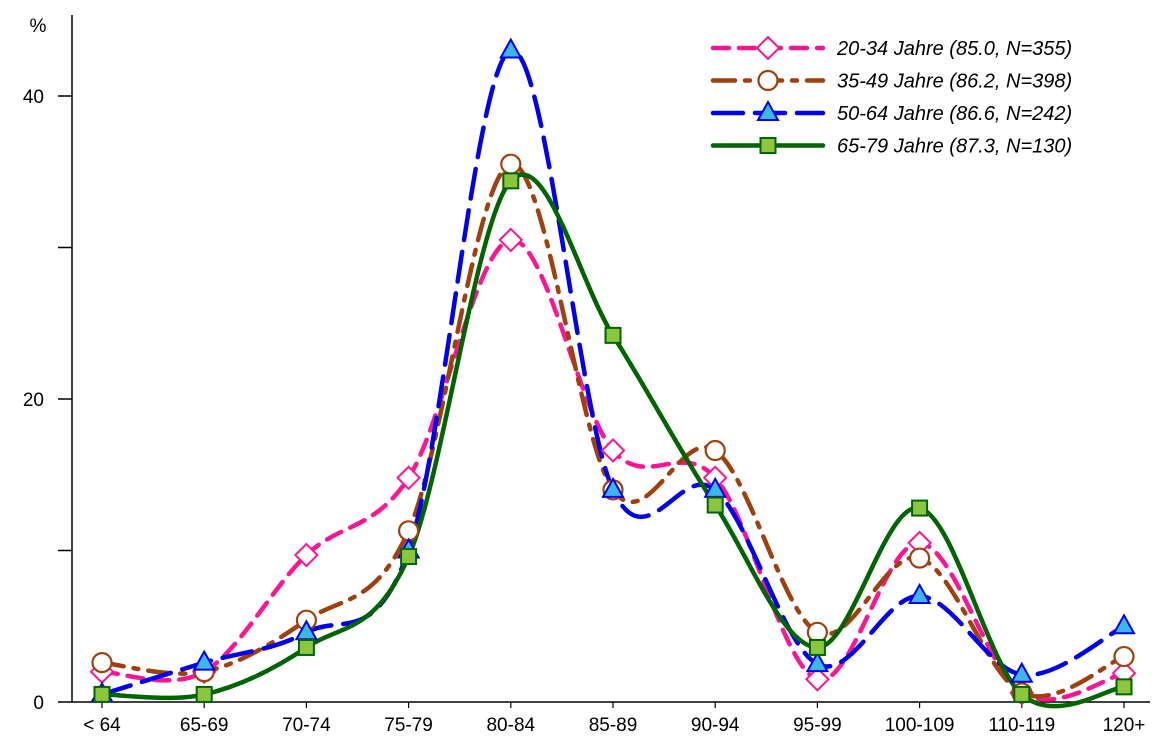  What do you see at coordinates (954, 114) in the screenshot?
I see `legend-label-3: 50-64 Jahre (86.6, N=242)` at bounding box center [954, 114].